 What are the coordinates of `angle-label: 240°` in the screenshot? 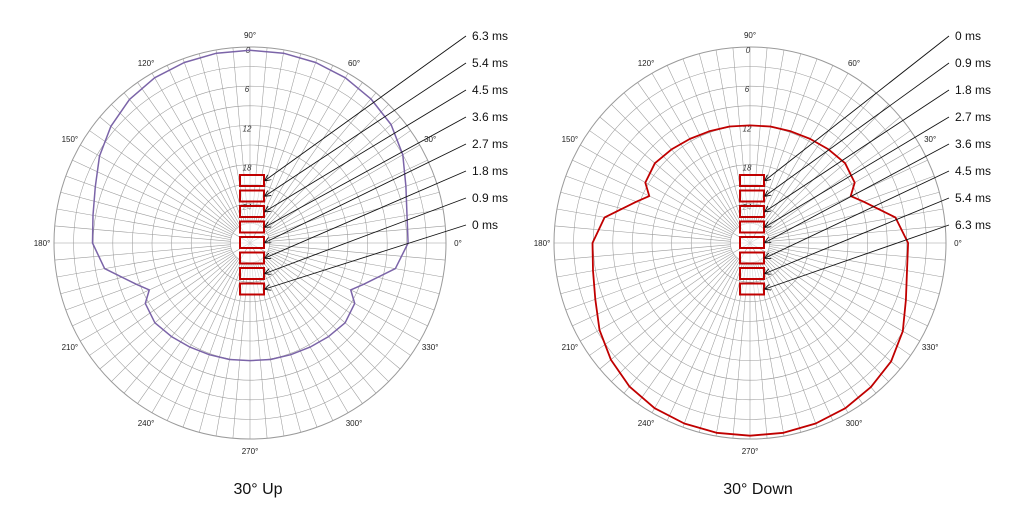 It's located at (646, 423).